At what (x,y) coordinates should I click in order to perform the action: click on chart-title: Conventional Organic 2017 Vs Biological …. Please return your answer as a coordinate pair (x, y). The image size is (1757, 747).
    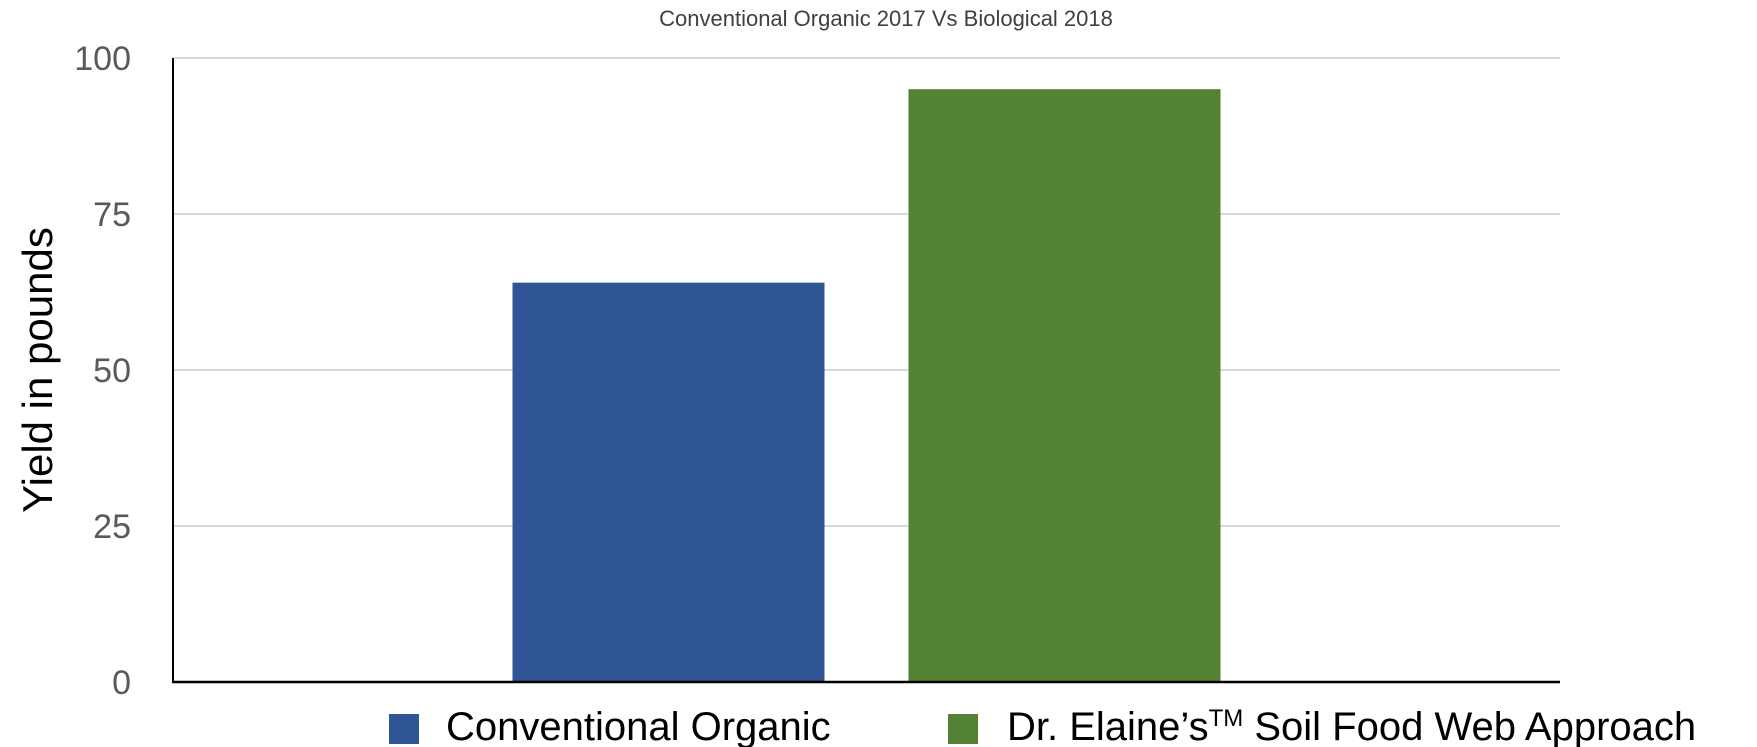
    Looking at the image, I should click on (886, 18).